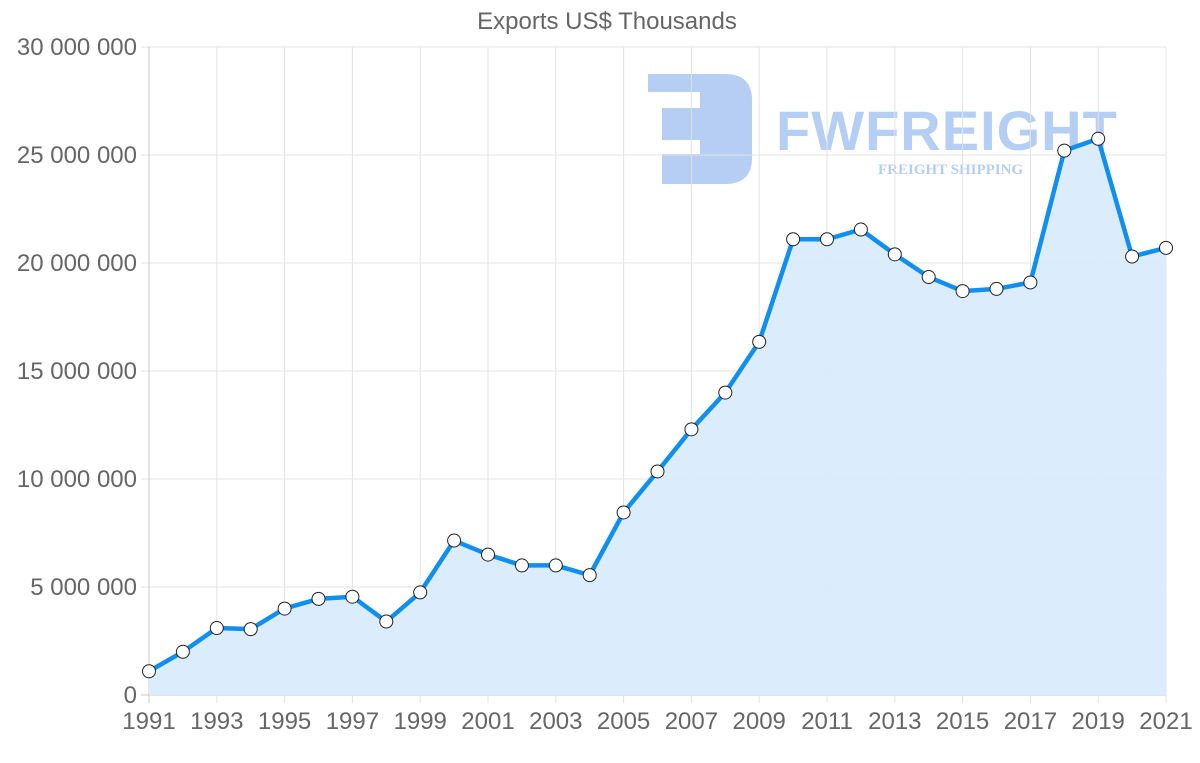  I want to click on x-tick-label: 2003, so click(555, 721).